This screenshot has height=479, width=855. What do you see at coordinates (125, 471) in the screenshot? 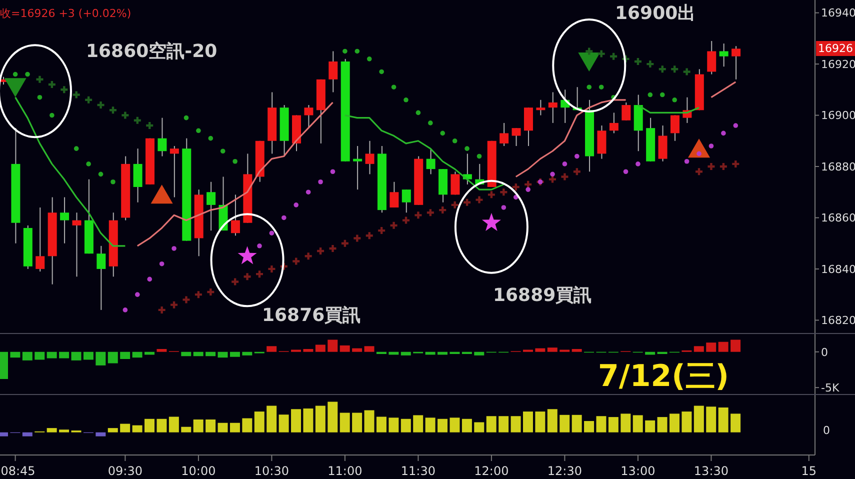
I see `x-tick-label: 09:30` at bounding box center [125, 471].